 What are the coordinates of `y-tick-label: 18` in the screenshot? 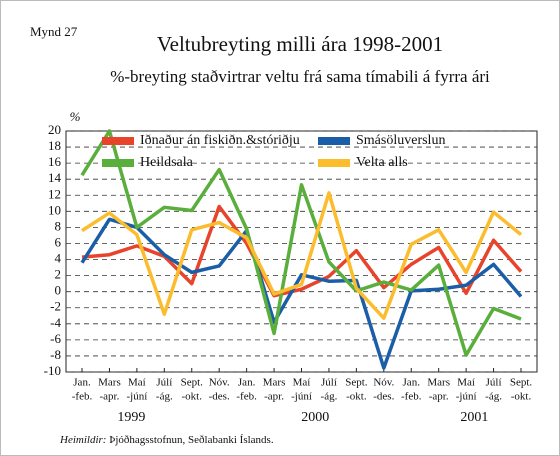 It's located at (54, 145).